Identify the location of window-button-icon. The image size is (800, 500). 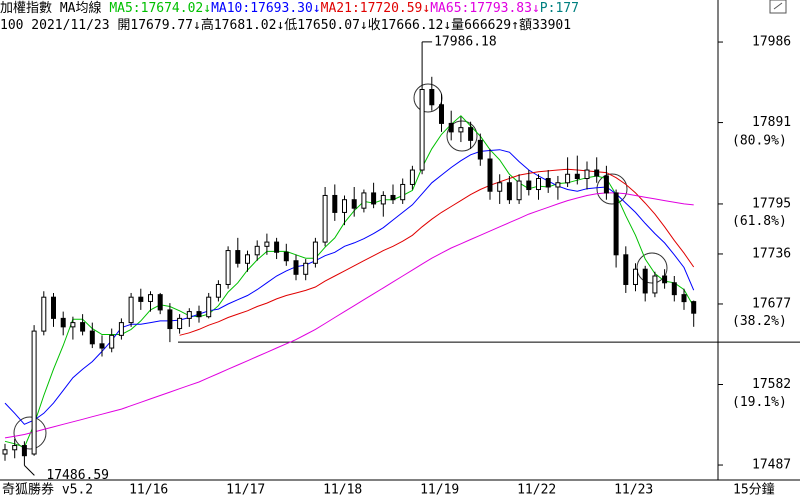
(778, 6).